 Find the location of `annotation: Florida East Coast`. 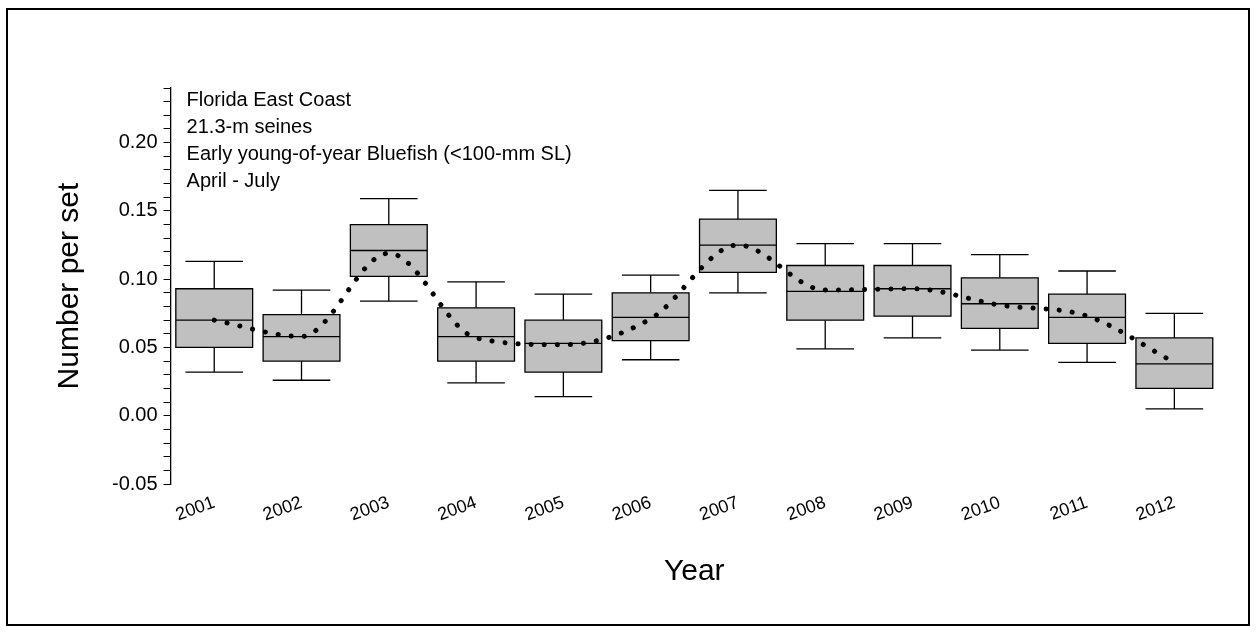

annotation: Florida East Coast is located at coordinates (269, 98).